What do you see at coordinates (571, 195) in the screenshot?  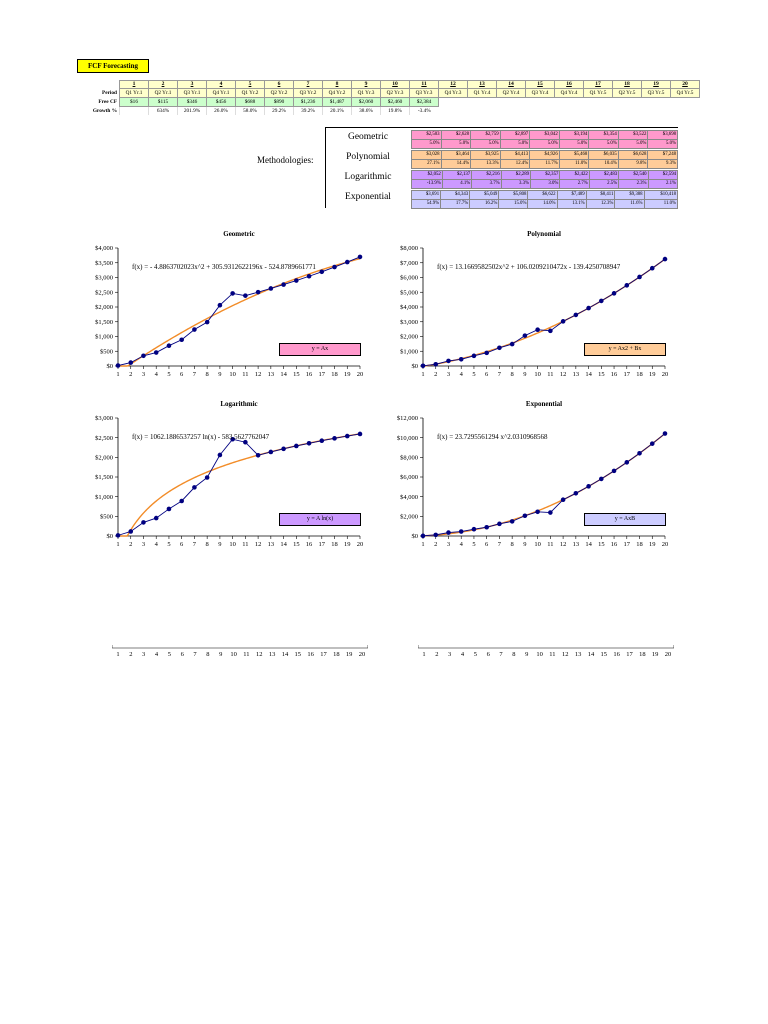 I see `forecast-value: $7,489` at bounding box center [571, 195].